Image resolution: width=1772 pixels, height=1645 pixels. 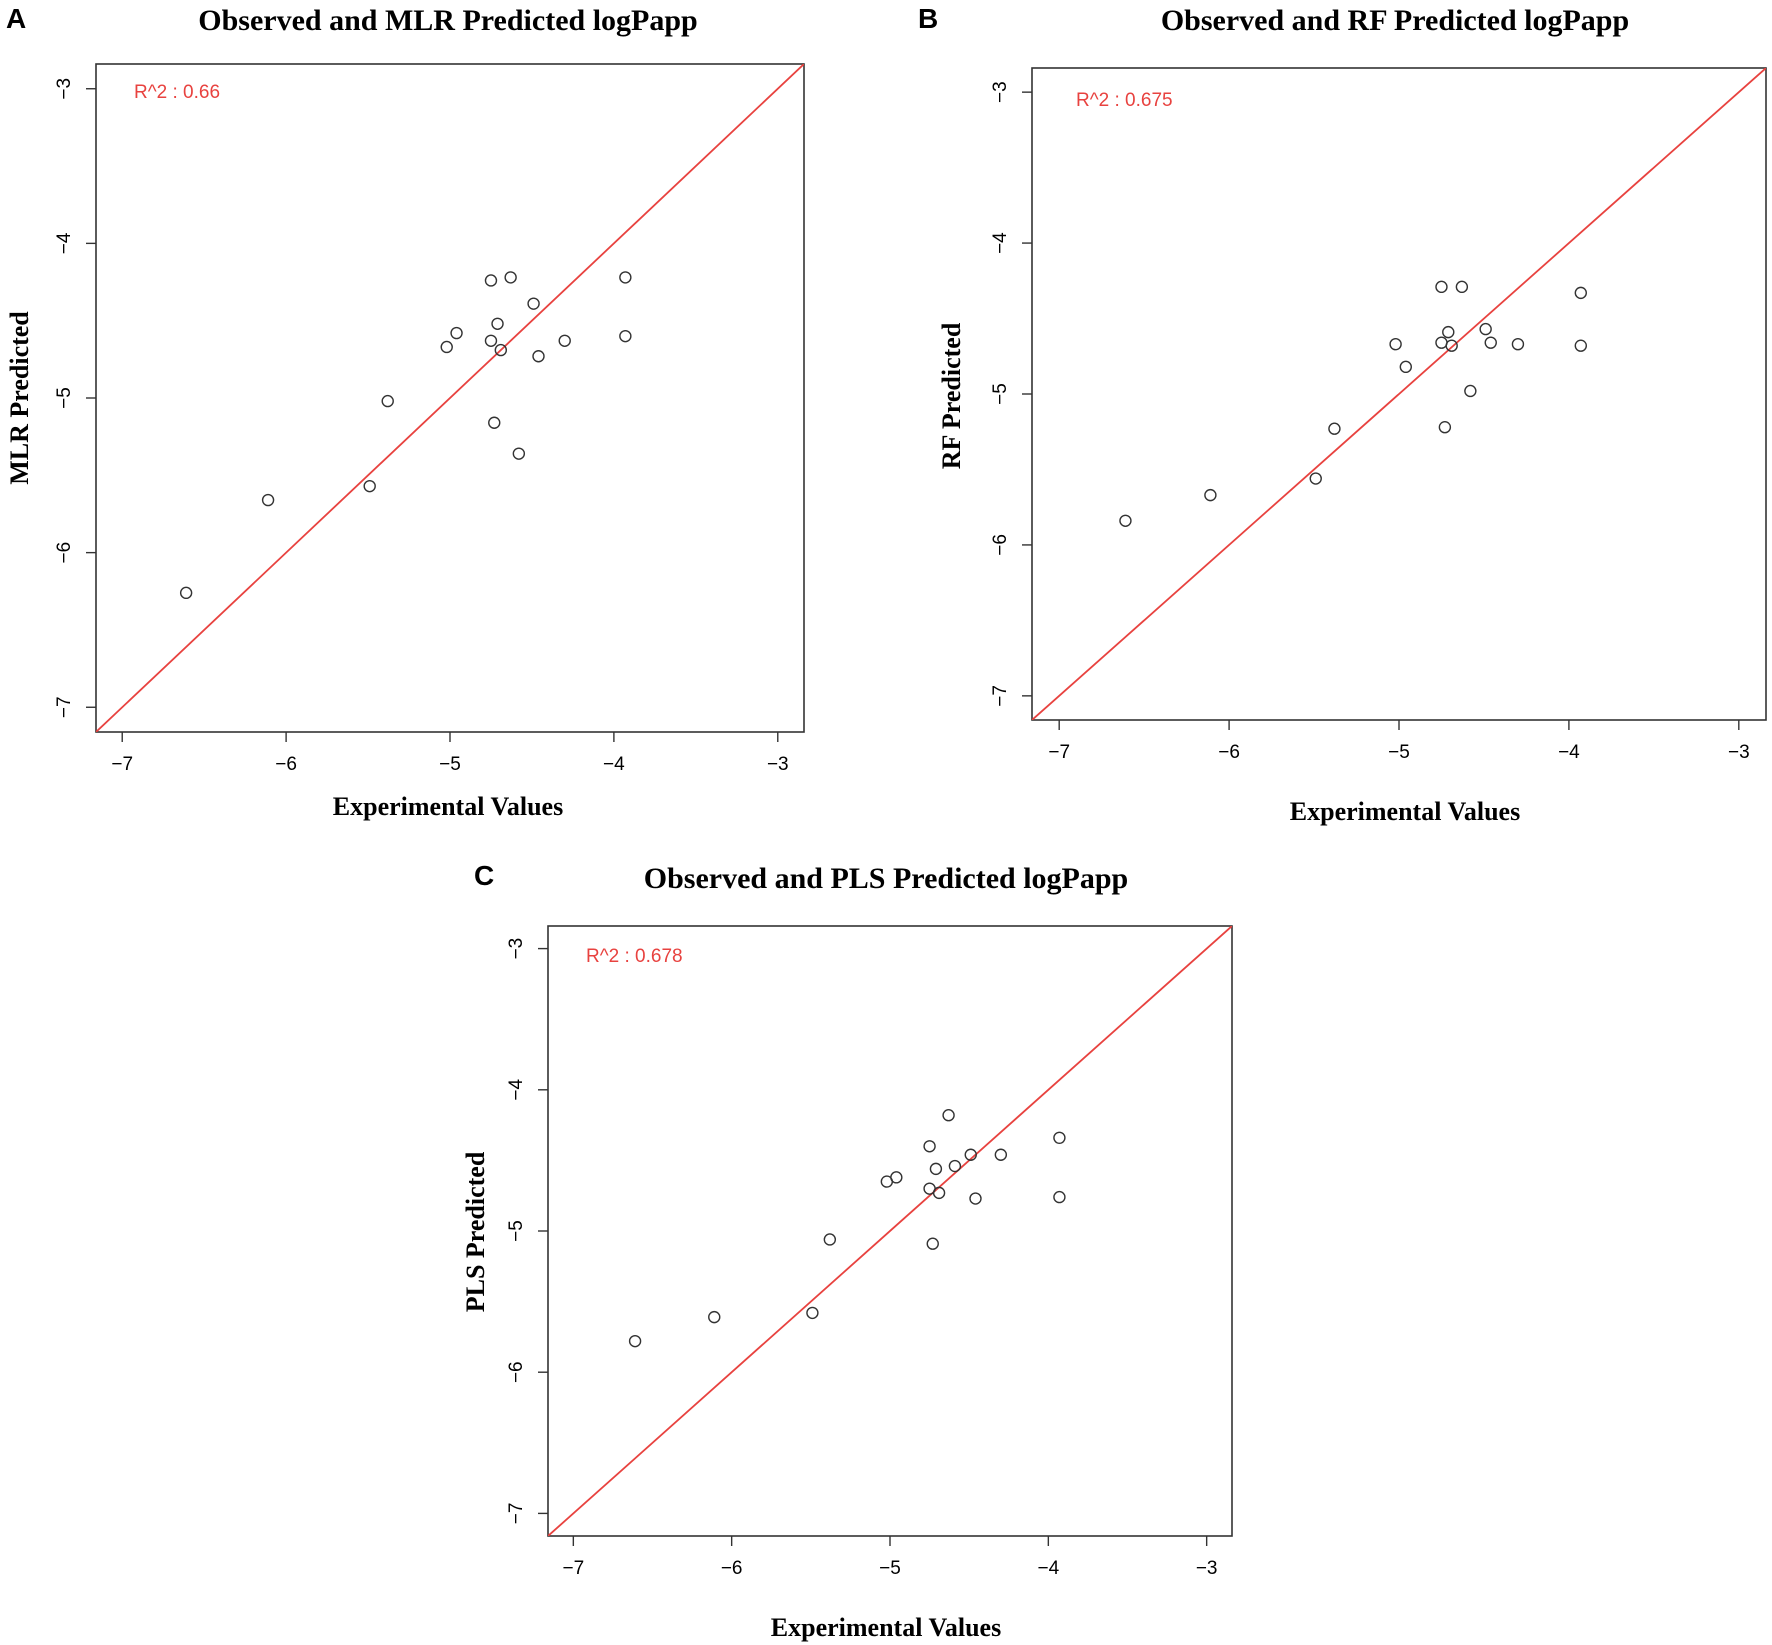 I want to click on r-squared-annotation: R^2 : 0.66, so click(x=177, y=92).